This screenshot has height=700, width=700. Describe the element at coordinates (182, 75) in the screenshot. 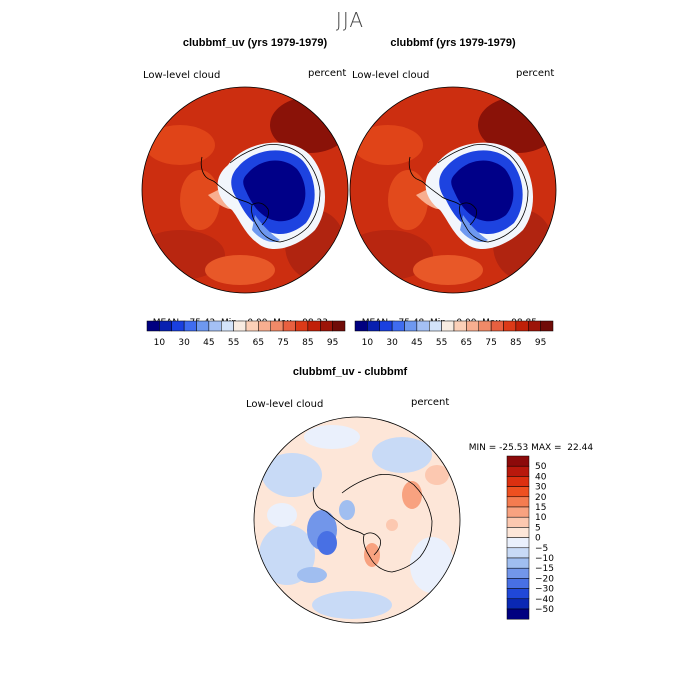

I see `panel-1-variable-label: Low-level cloud` at that location.